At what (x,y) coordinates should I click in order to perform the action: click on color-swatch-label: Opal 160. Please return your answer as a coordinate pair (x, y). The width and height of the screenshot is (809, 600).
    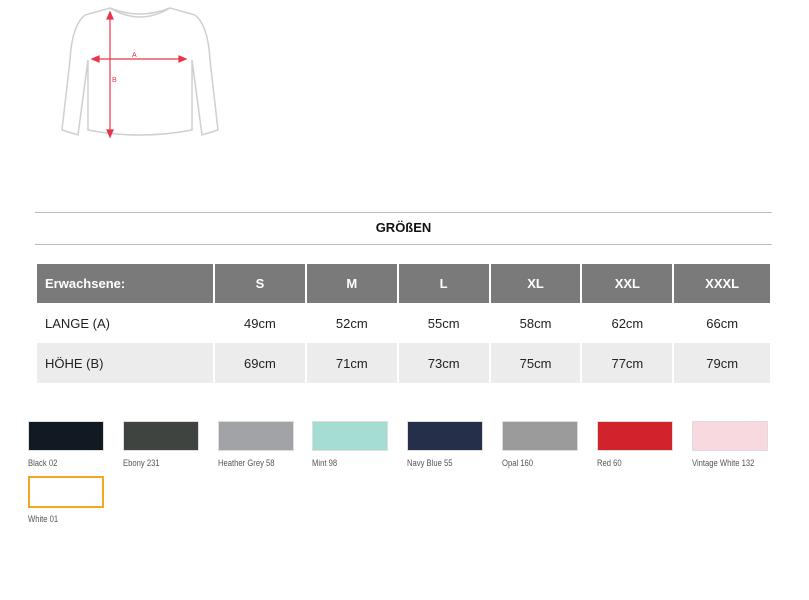
    Looking at the image, I should click on (518, 463).